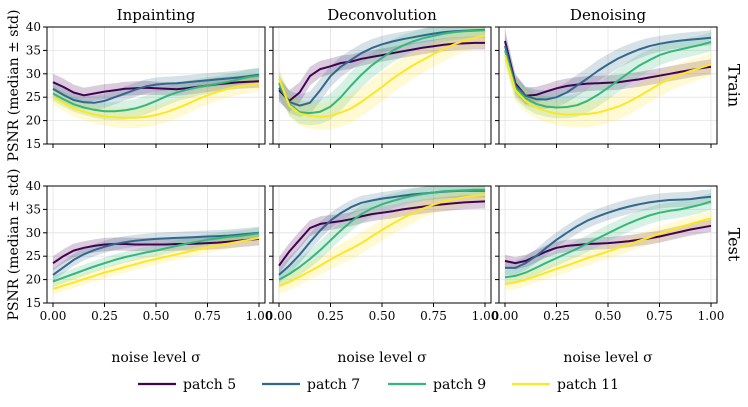 Image resolution: width=748 pixels, height=407 pixels. I want to click on panel-test-deconvolution: 0.00 0.25 0.50 0.75 1.00, so click(382, 254).